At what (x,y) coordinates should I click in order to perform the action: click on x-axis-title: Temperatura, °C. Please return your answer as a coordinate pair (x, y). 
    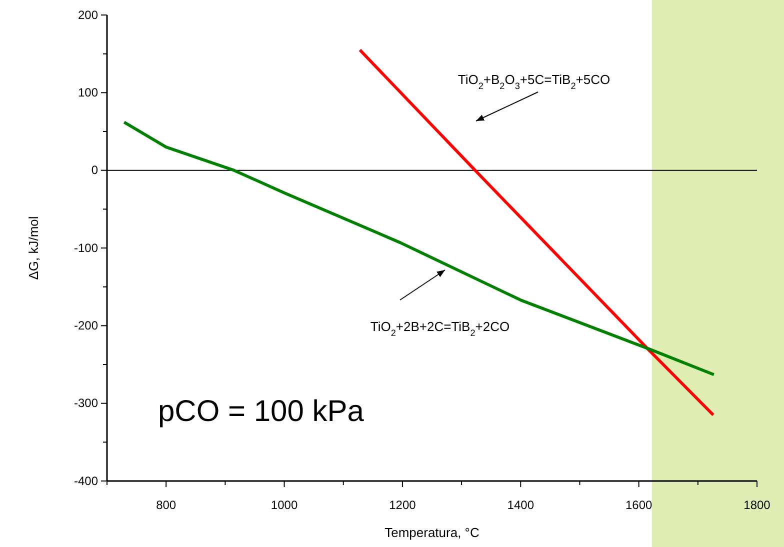
    Looking at the image, I should click on (432, 532).